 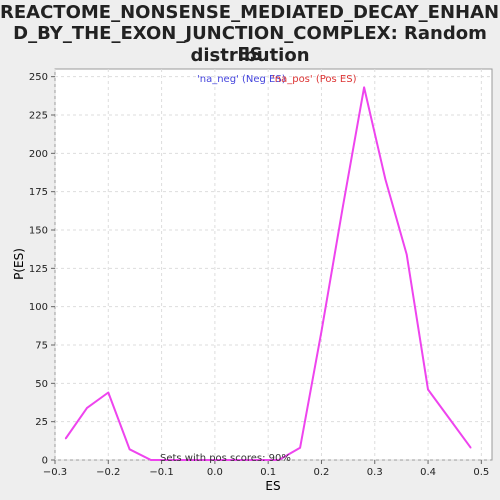 I want to click on y-tick-label: 250, so click(x=38, y=77).